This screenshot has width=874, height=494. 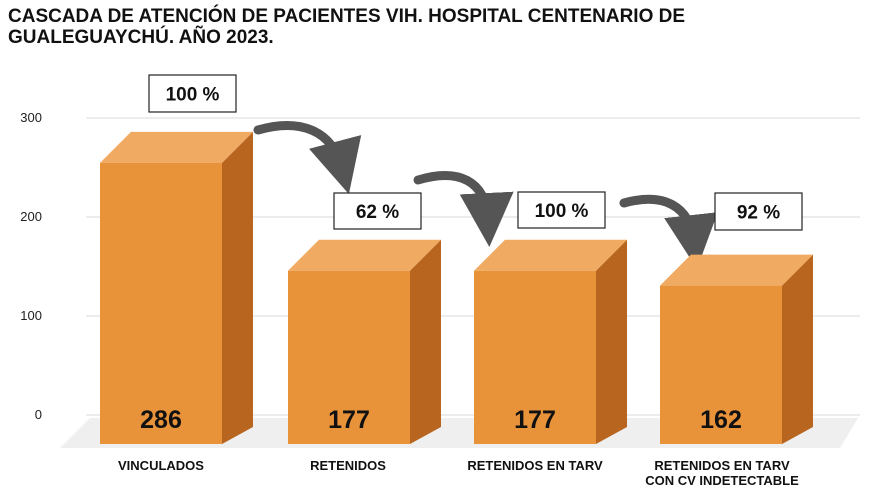 I want to click on percent-box: 92 %, so click(x=758, y=211).